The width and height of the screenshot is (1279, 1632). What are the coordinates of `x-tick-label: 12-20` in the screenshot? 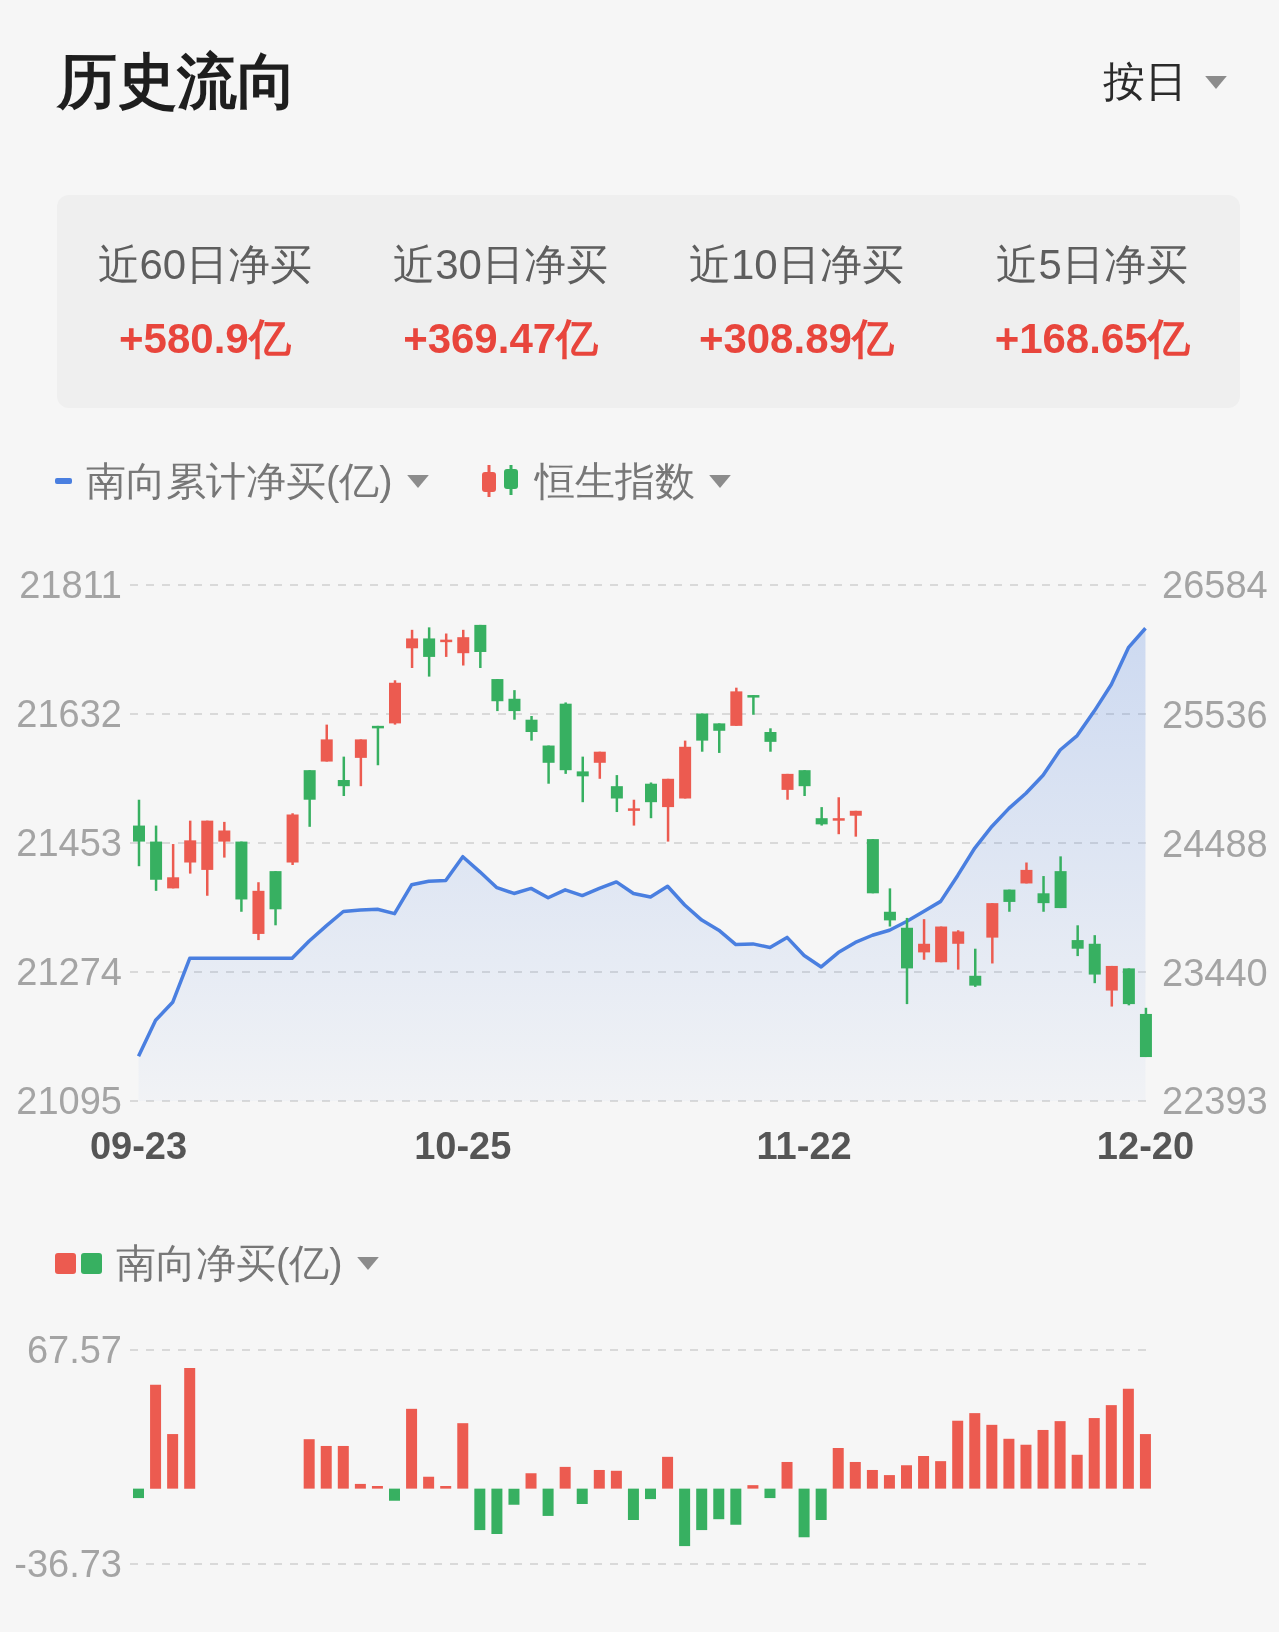 It's located at (1145, 1145).